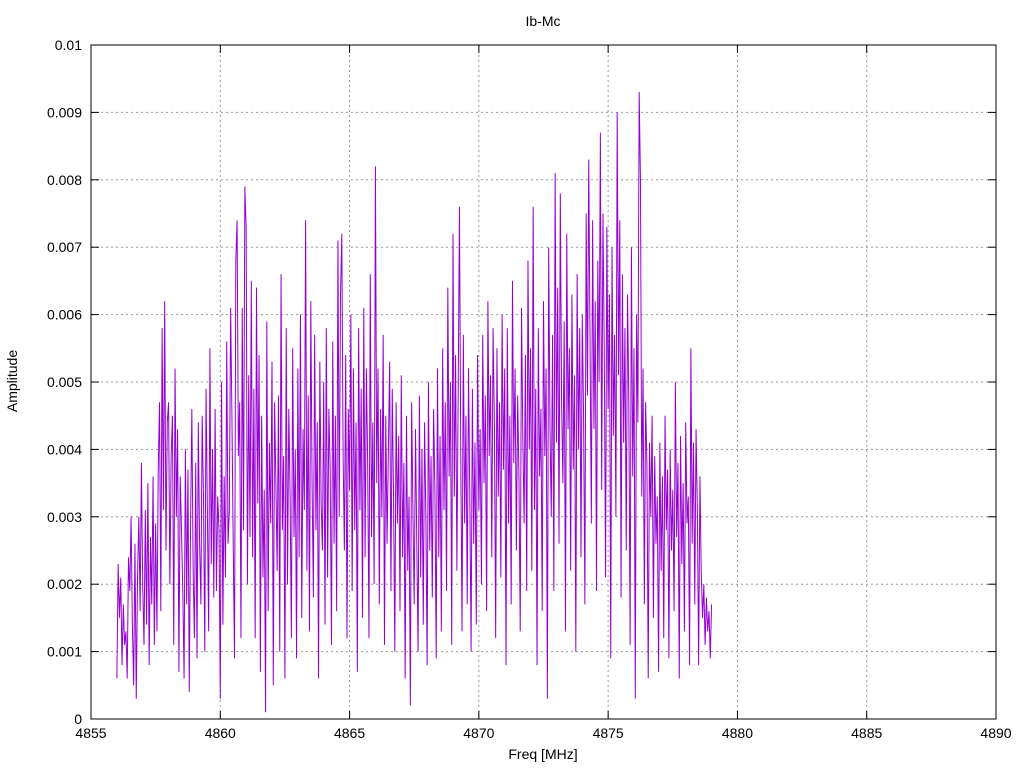  I want to click on x-tick-label: 4860, so click(220, 733).